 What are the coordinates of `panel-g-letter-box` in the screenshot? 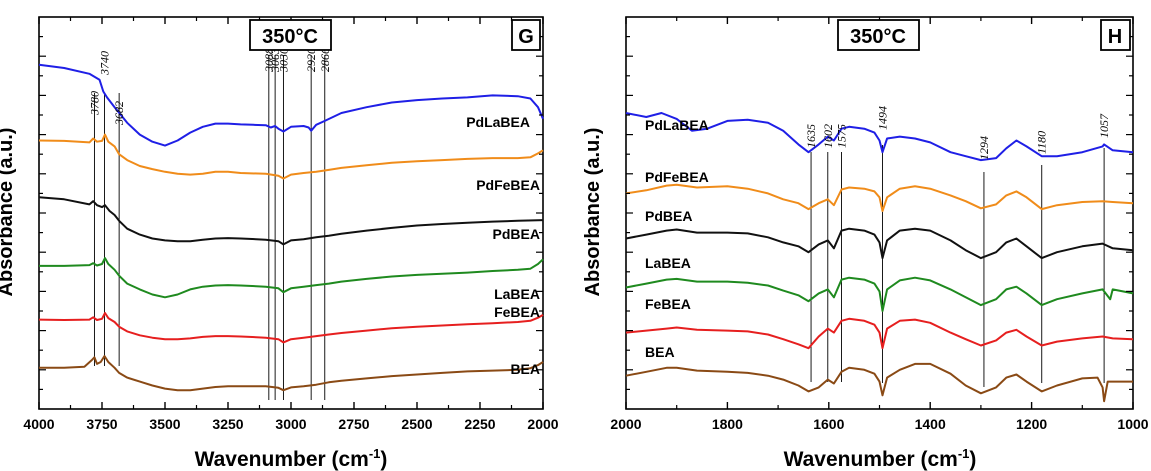 It's located at (526, 35).